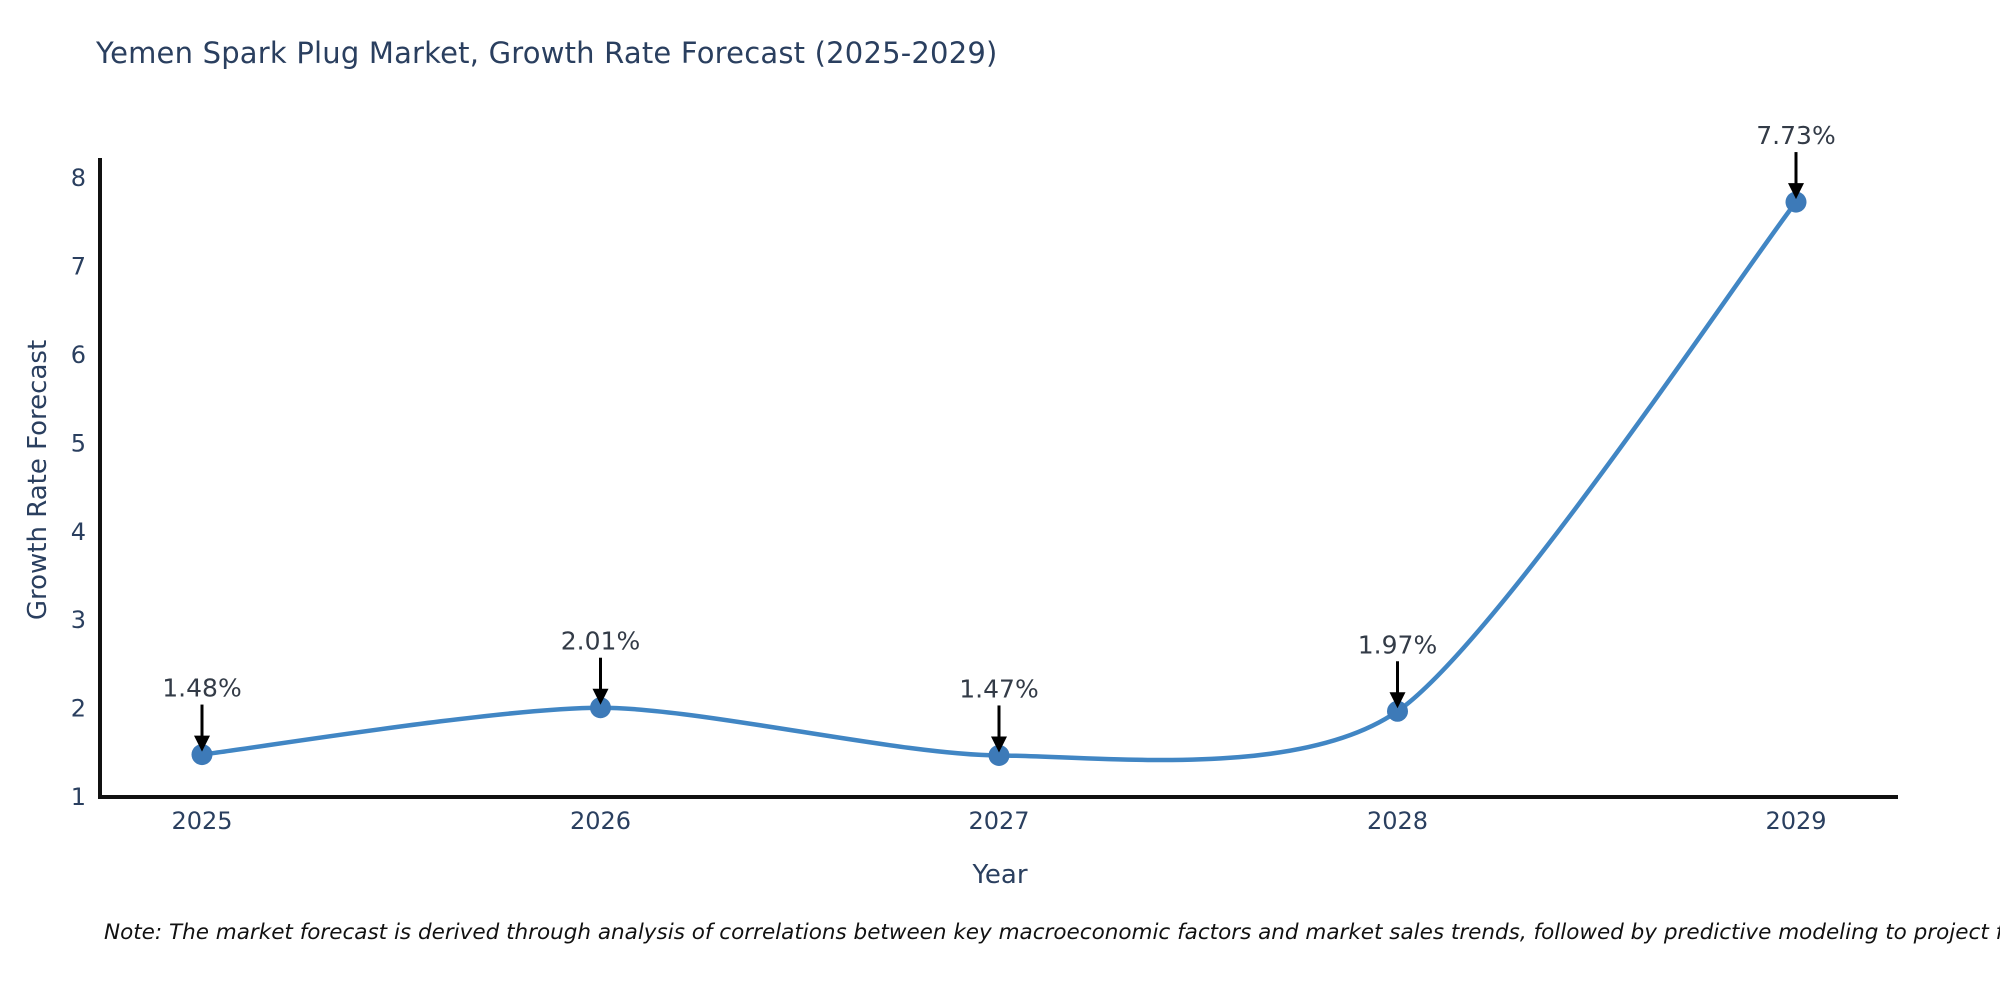 Image resolution: width=2000 pixels, height=1000 pixels. I want to click on y-axis-title: Growth Rate Forecast, so click(38, 480).